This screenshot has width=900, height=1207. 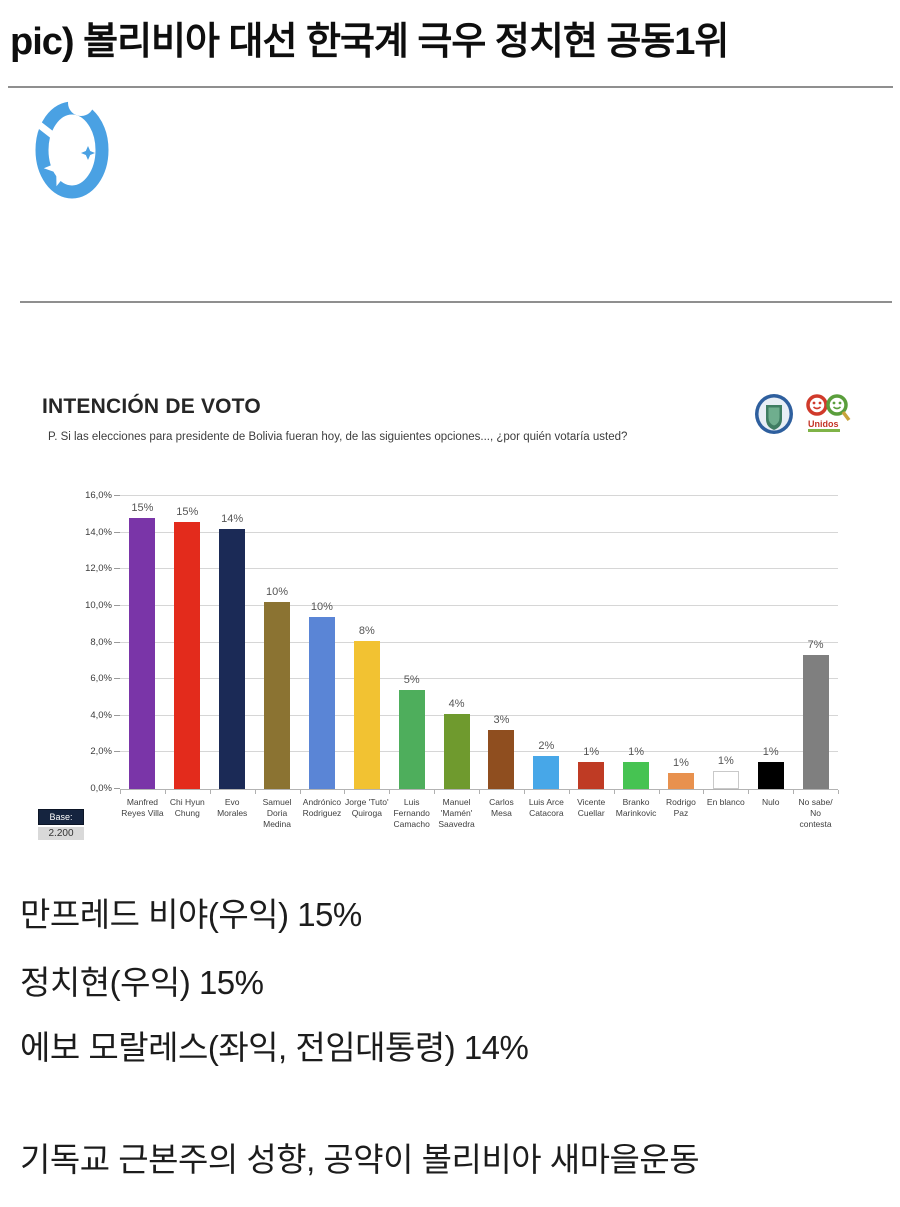 What do you see at coordinates (501, 808) in the screenshot?
I see `x-axis-category-label: Carlos Mesa` at bounding box center [501, 808].